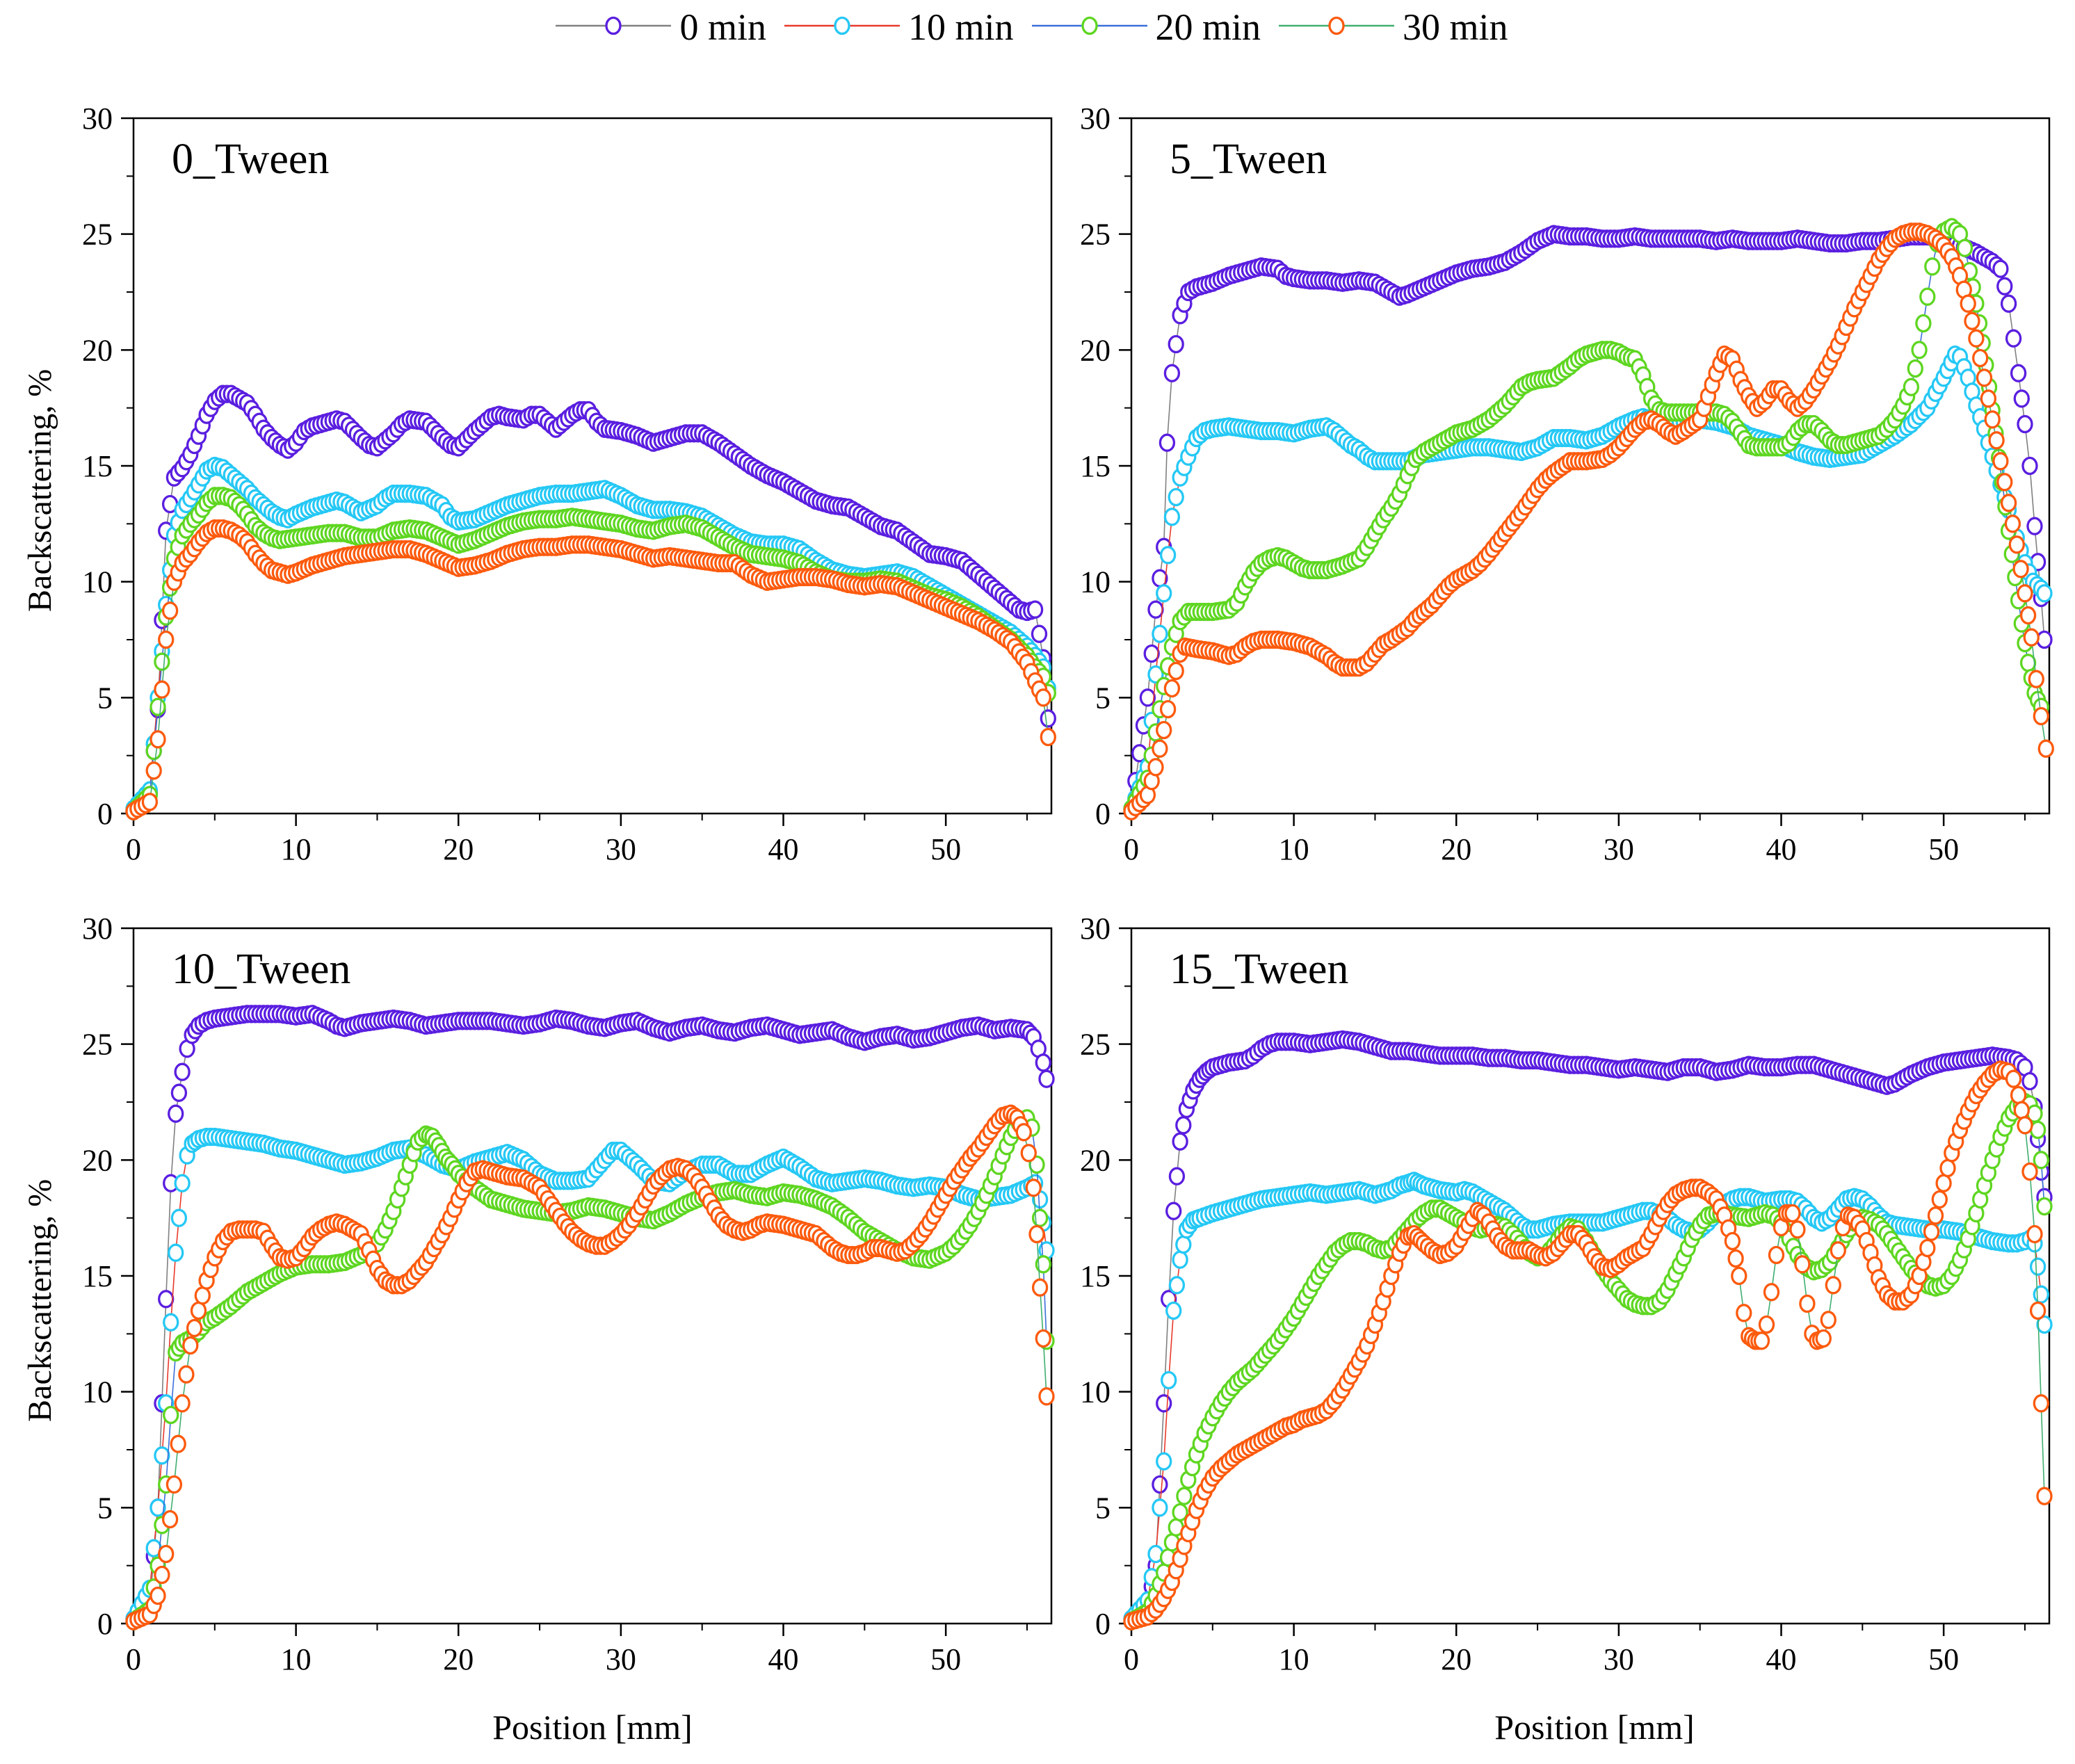 The width and height of the screenshot is (2075, 1764). What do you see at coordinates (251, 159) in the screenshot?
I see `panel-title-0-tween: 0_Tween` at bounding box center [251, 159].